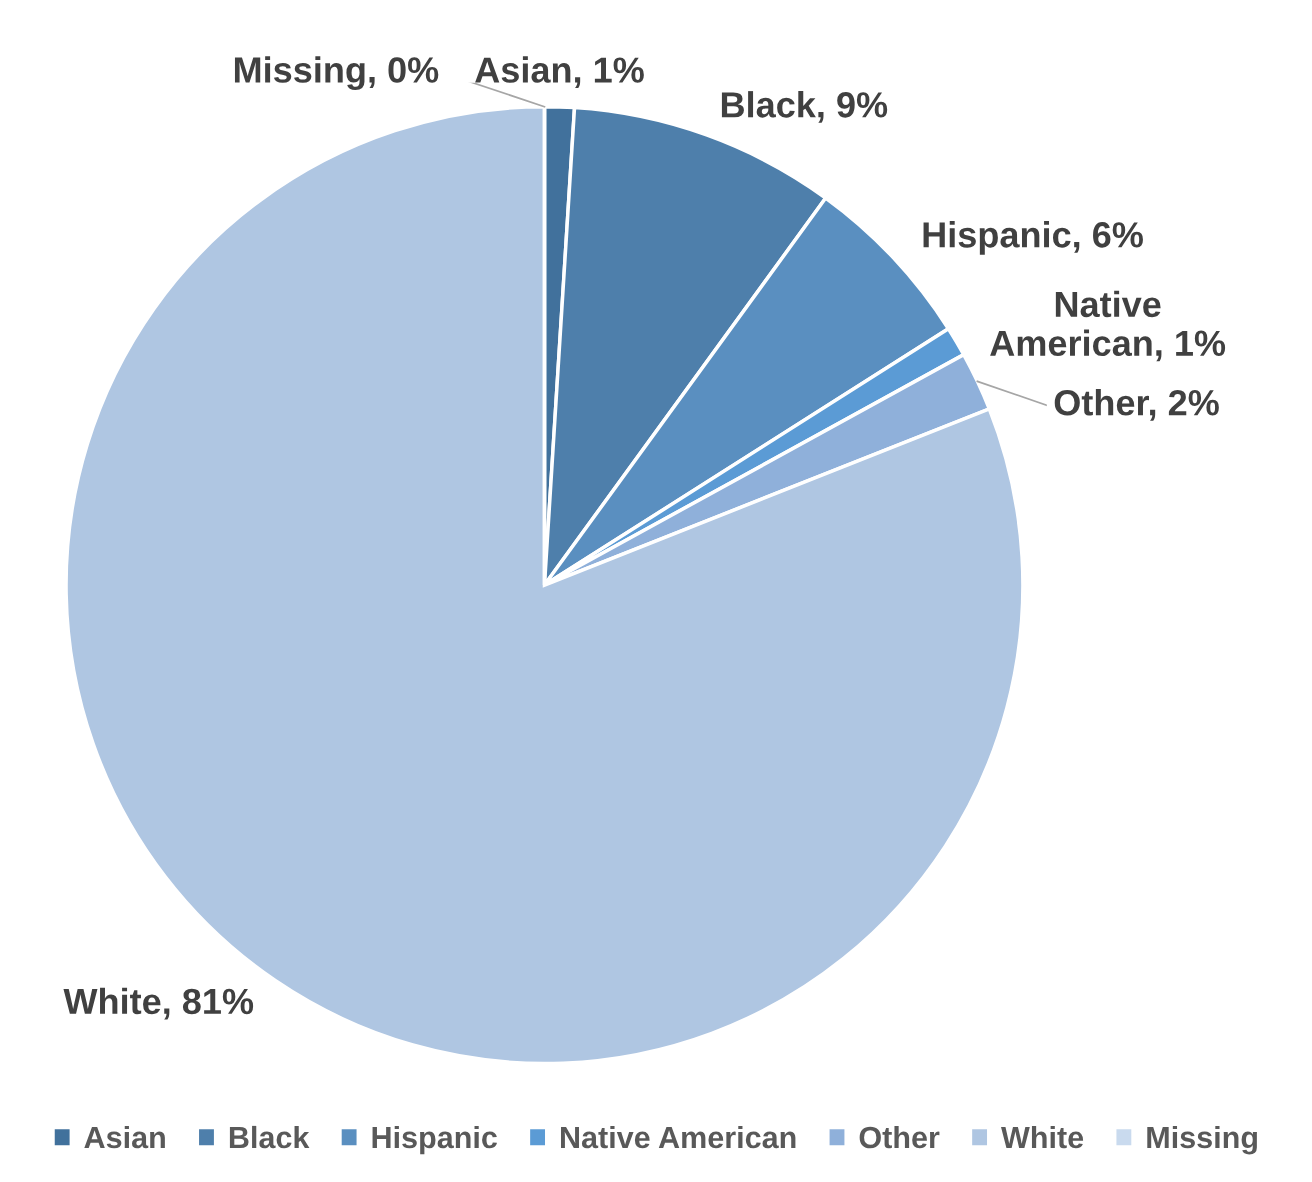 This screenshot has width=1312, height=1182. What do you see at coordinates (158, 1003) in the screenshot?
I see `data-label: White, 81%` at bounding box center [158, 1003].